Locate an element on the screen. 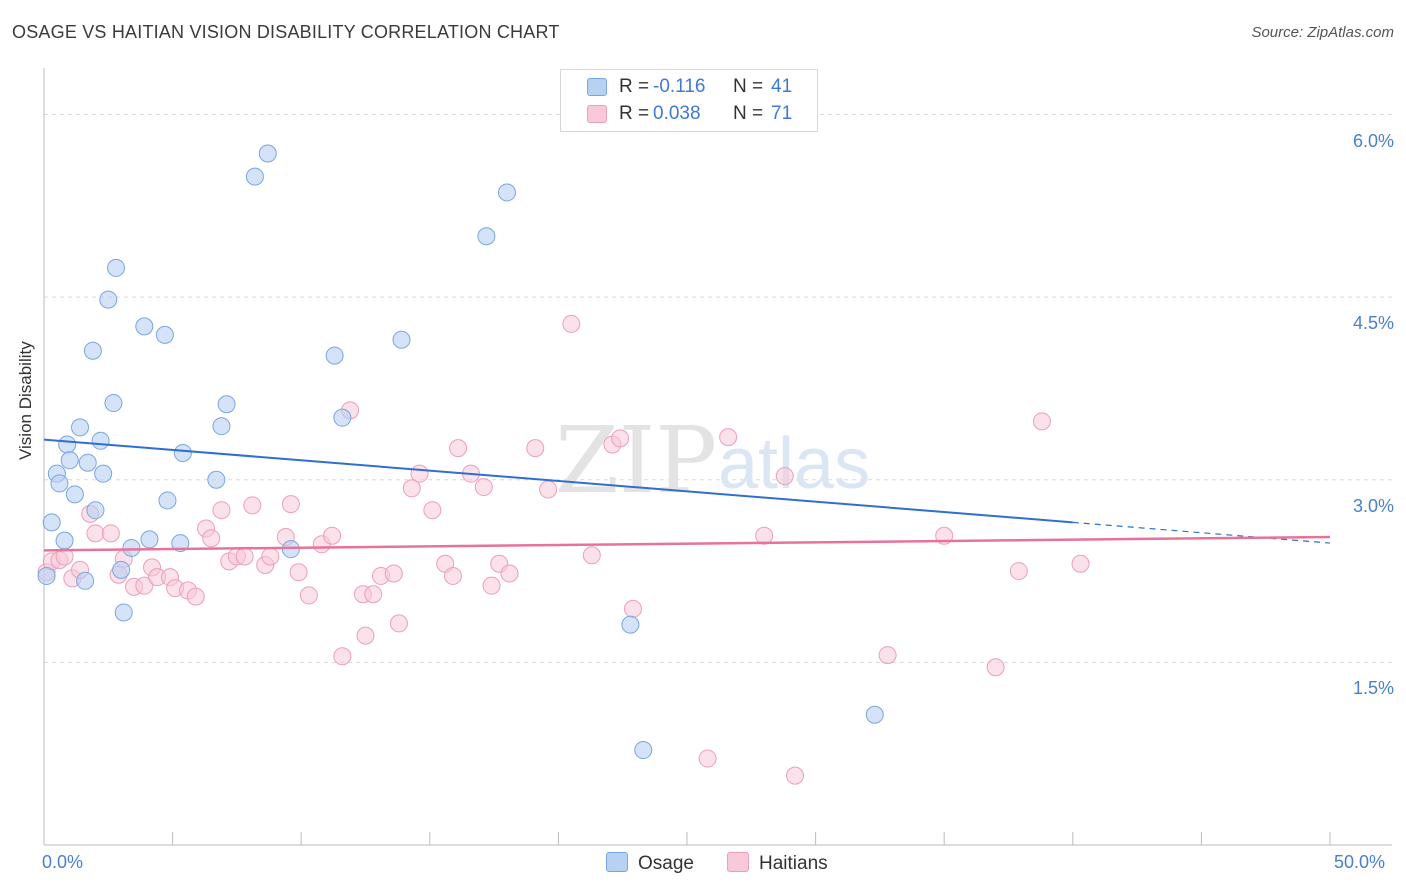 The height and width of the screenshot is (892, 1406). haitians-trend-line is located at coordinates (687, 543).